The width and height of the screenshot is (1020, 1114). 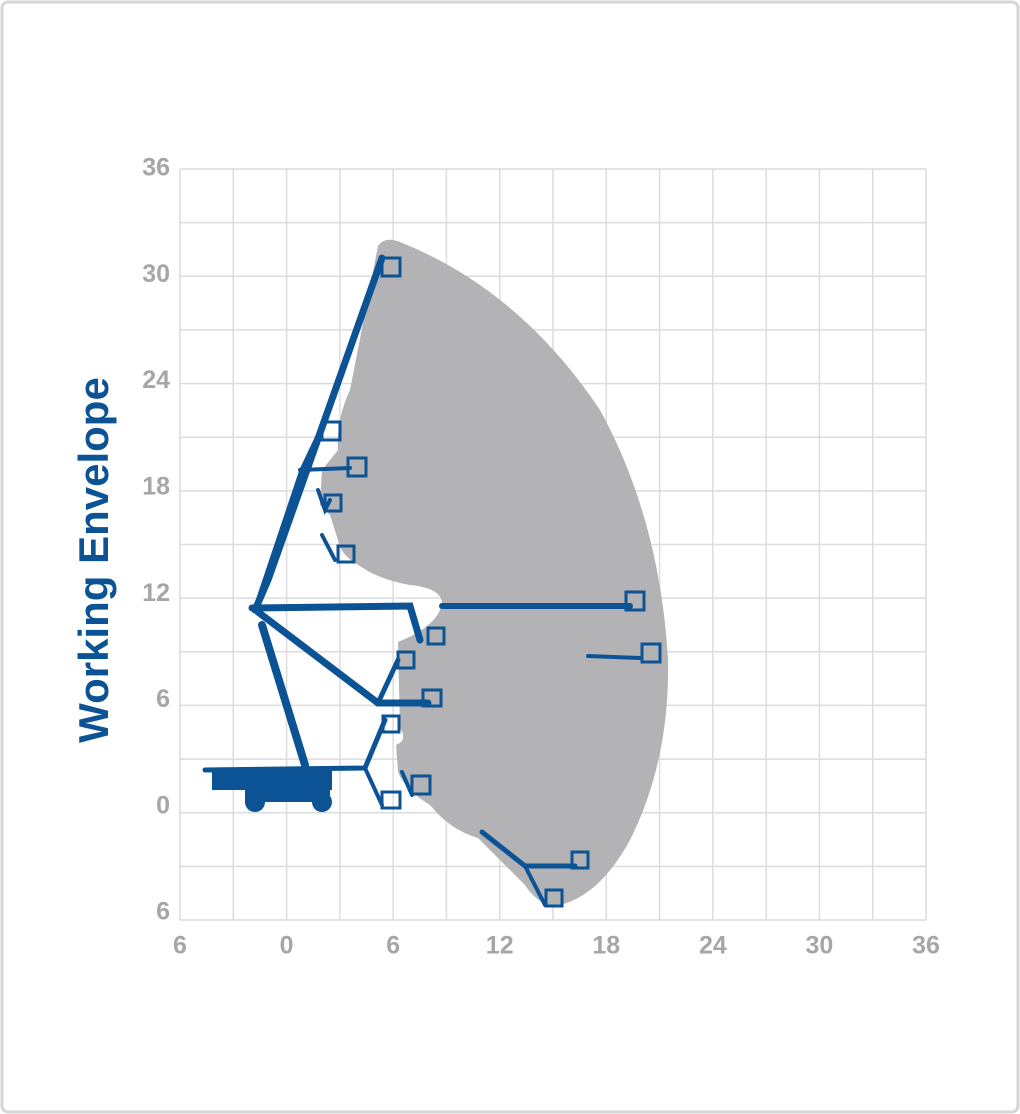 What do you see at coordinates (163, 805) in the screenshot?
I see `y-tick-label: 0` at bounding box center [163, 805].